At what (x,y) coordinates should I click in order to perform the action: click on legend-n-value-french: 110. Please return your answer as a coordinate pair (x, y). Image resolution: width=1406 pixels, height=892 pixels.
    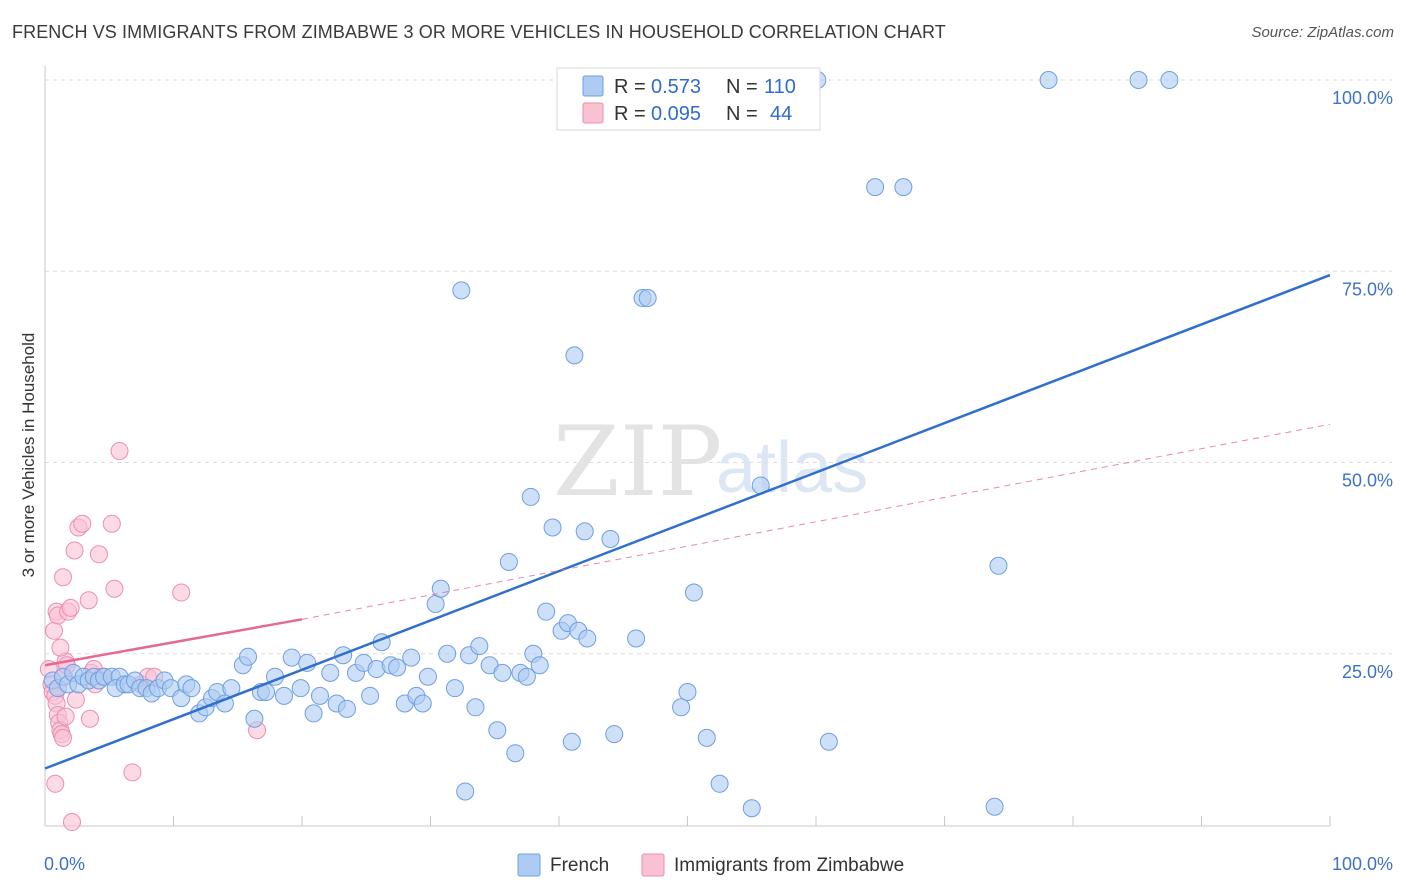
    Looking at the image, I should click on (780, 87).